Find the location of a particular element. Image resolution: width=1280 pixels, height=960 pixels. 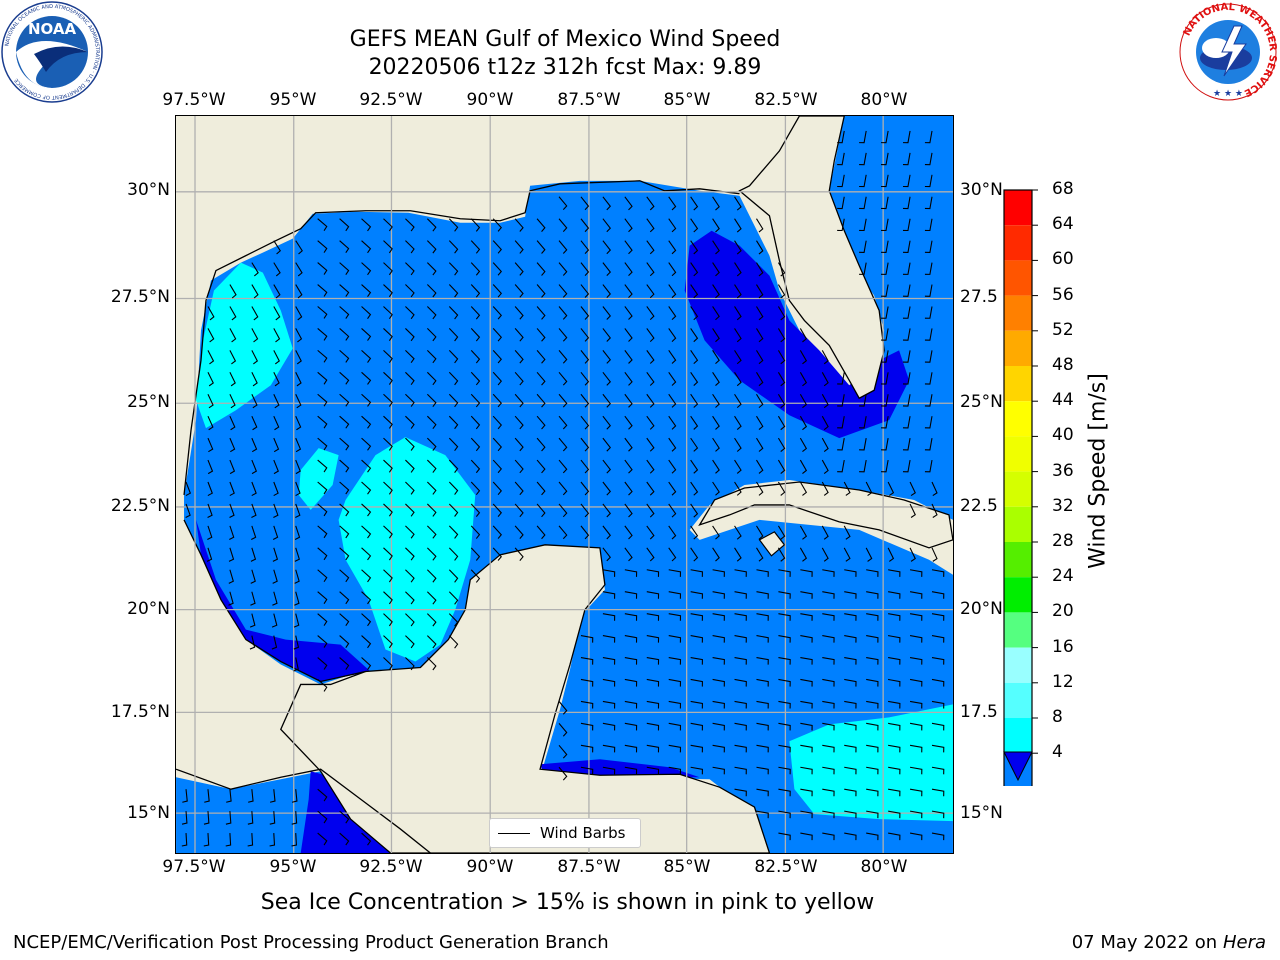

lon-label: 95°W is located at coordinates (293, 100).